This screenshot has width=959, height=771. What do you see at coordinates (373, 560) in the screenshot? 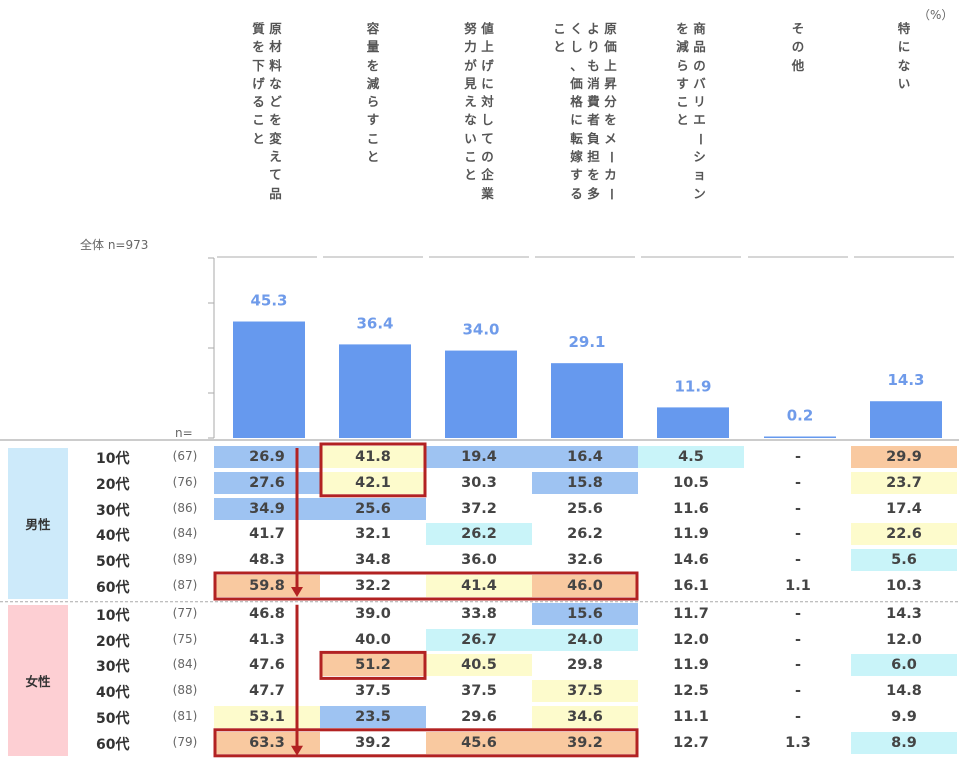
I see `table-cell: 34.8` at bounding box center [373, 560].